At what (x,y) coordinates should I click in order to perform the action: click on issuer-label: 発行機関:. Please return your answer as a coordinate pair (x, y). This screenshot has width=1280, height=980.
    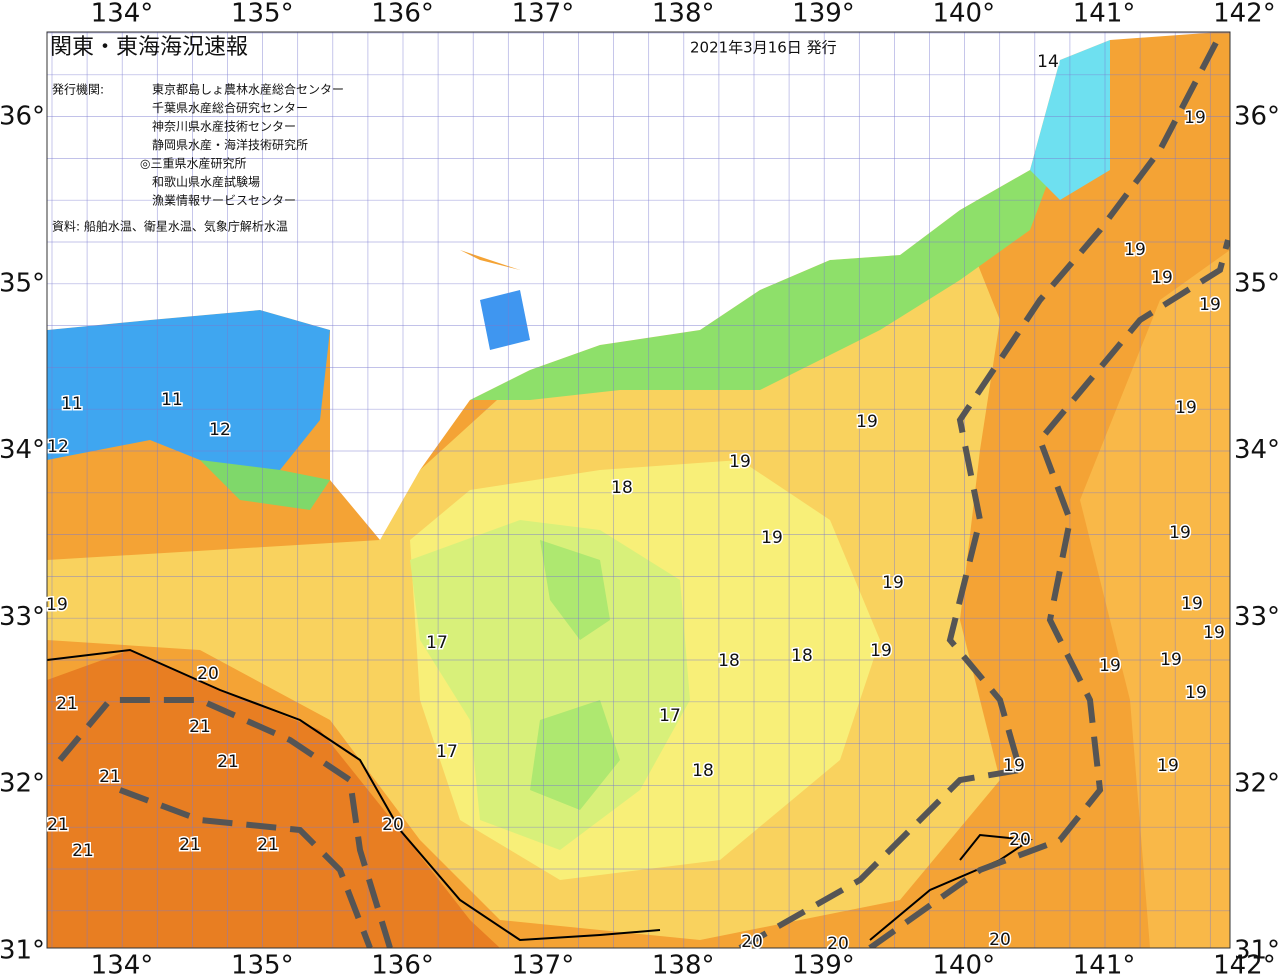
    Looking at the image, I should click on (78, 89).